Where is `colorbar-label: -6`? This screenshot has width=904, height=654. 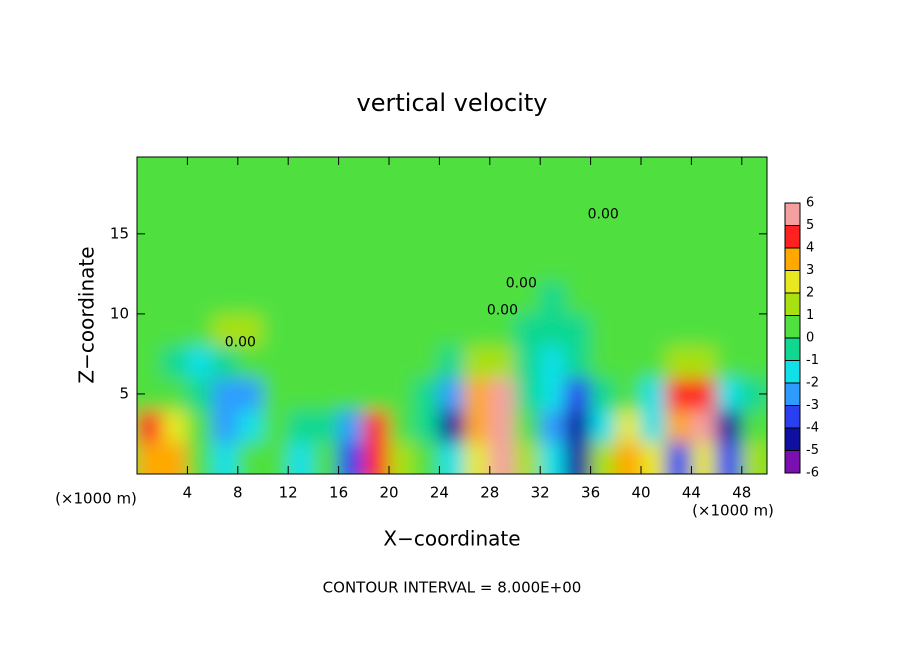 colorbar-label: -6 is located at coordinates (812, 473).